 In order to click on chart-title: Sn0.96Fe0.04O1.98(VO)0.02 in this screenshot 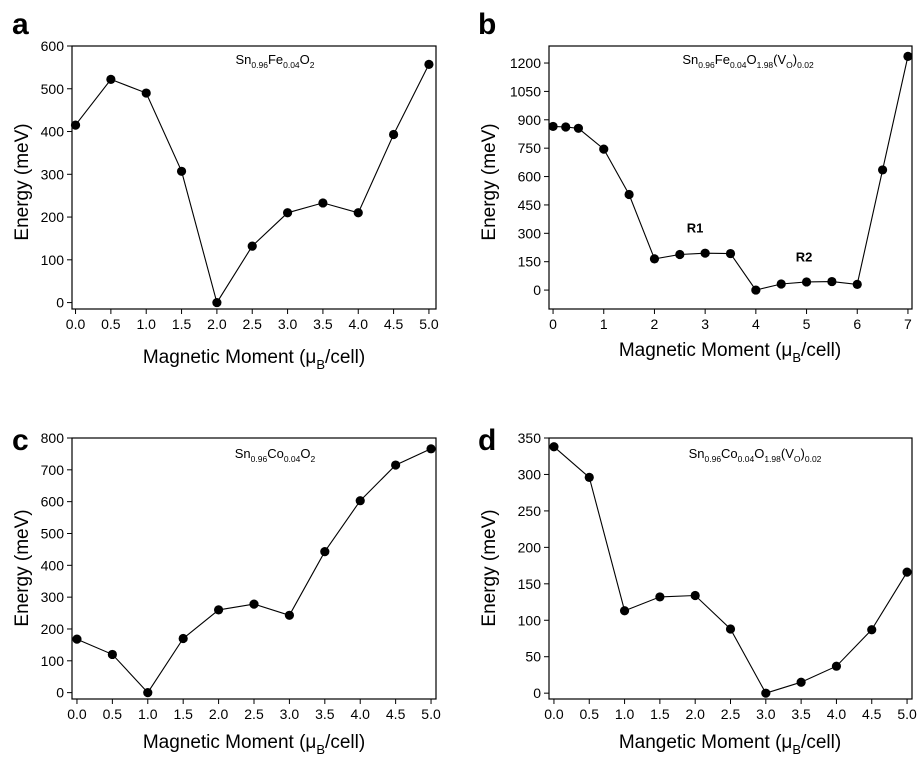, I will do `click(748, 61)`.